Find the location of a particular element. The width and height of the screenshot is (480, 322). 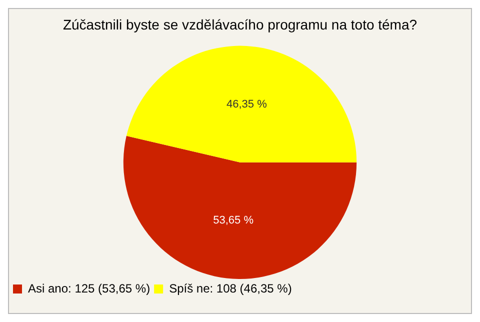

legend-label: Spíš ne: 108 (46,35 %) is located at coordinates (230, 288).